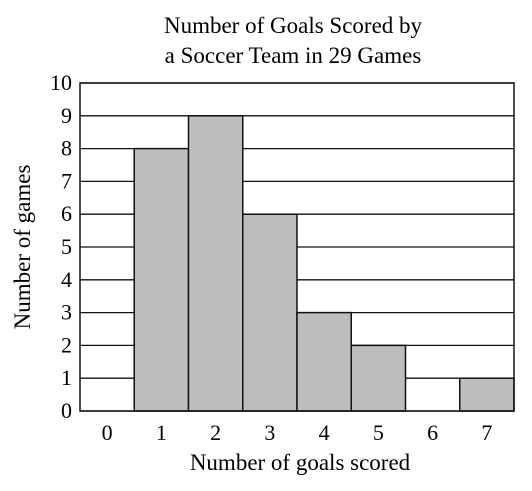  What do you see at coordinates (61, 82) in the screenshot?
I see `y-tick-label: 10` at bounding box center [61, 82].